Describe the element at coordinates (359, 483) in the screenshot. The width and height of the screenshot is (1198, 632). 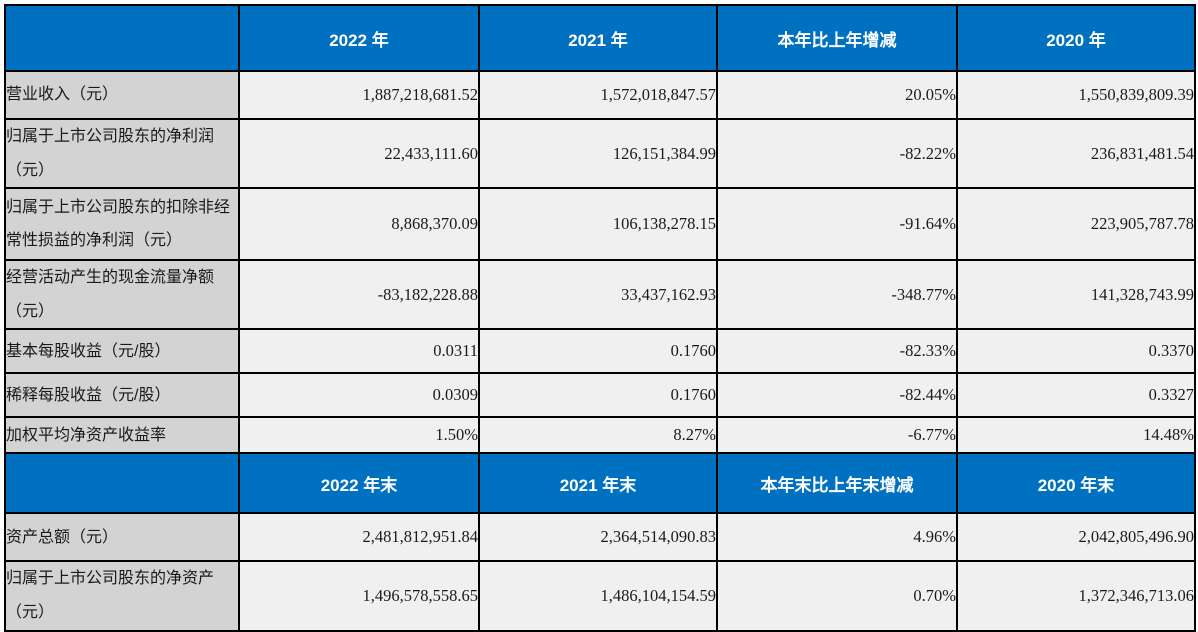
I see `header-2022-end: 2022 年末` at that location.